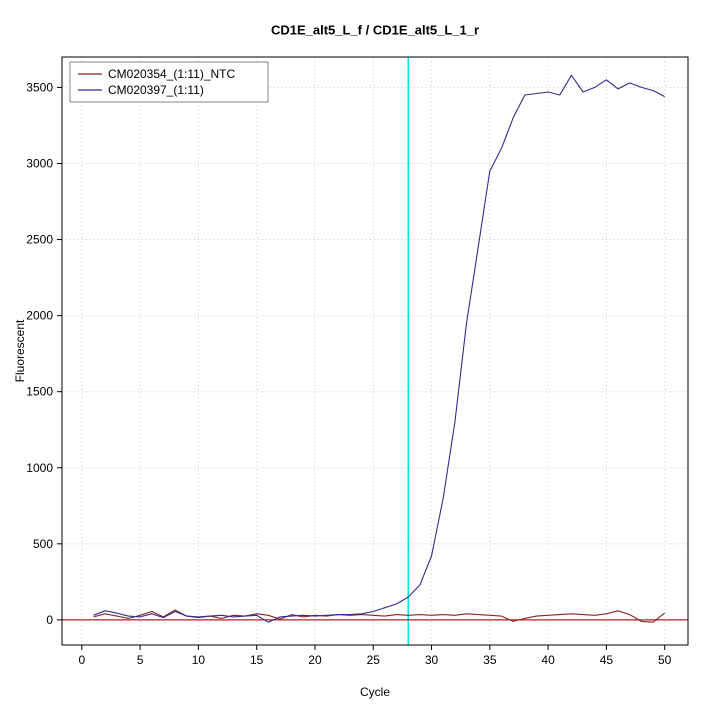  What do you see at coordinates (374, 660) in the screenshot?
I see `x-tick-label: 25` at bounding box center [374, 660].